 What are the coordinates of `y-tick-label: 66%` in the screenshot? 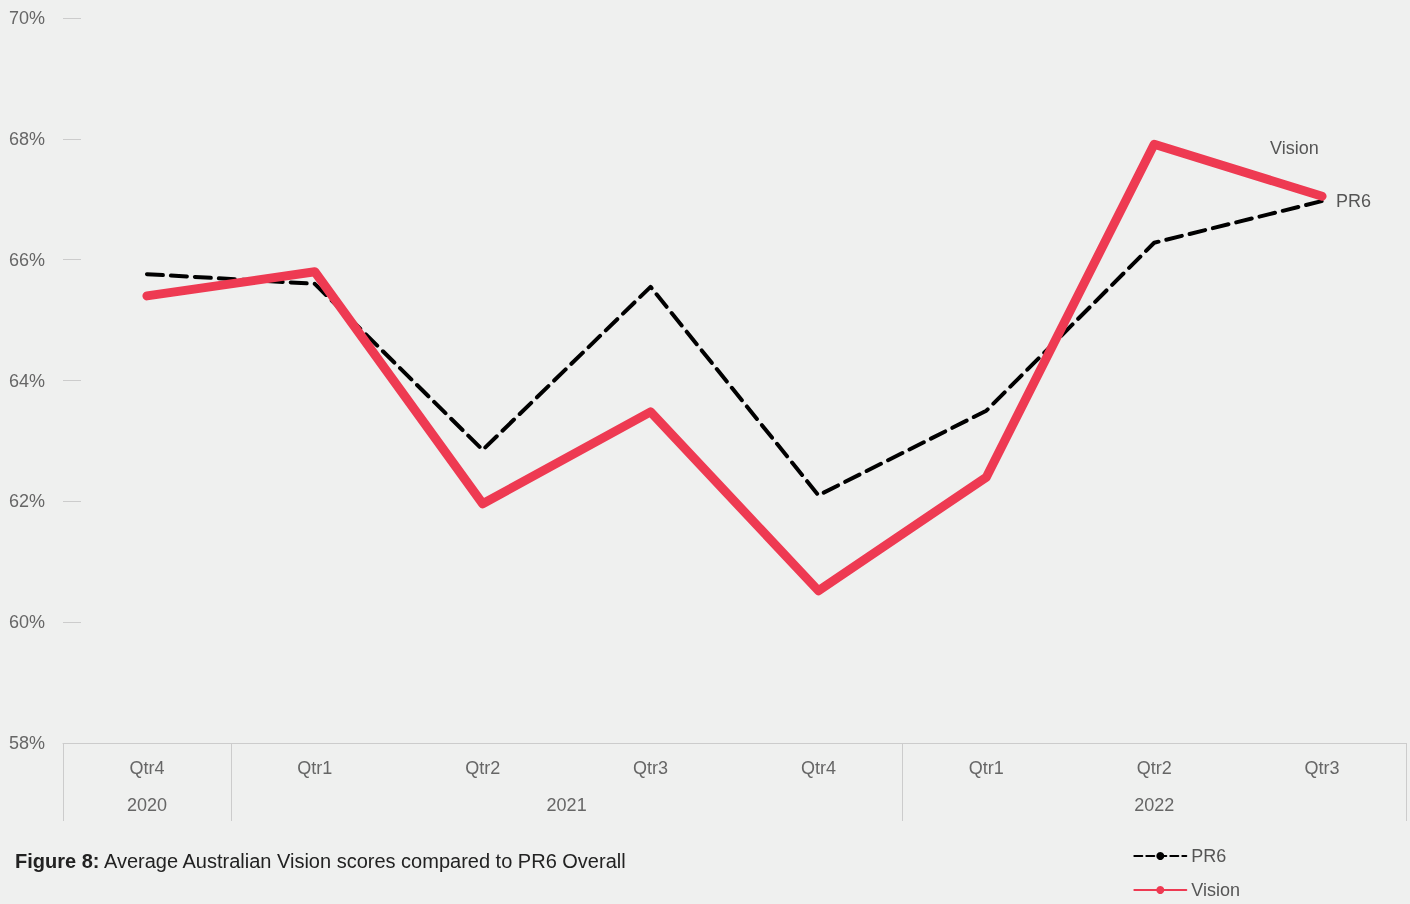 It's located at (26, 259).